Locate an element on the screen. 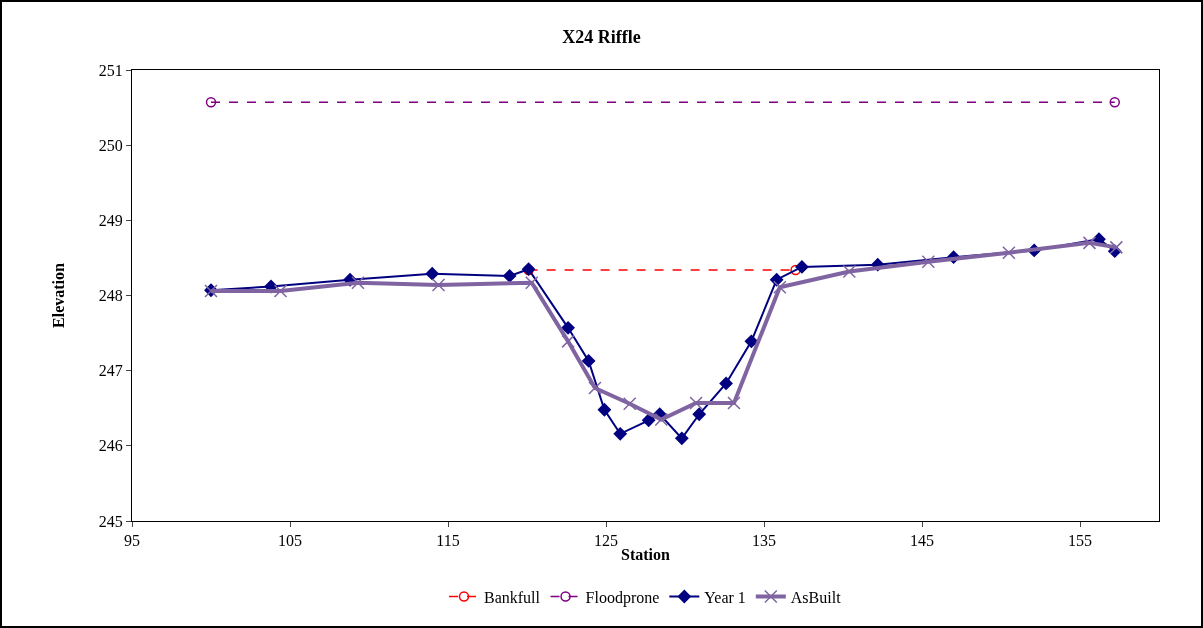  legend-label: Floodprone is located at coordinates (622, 597).